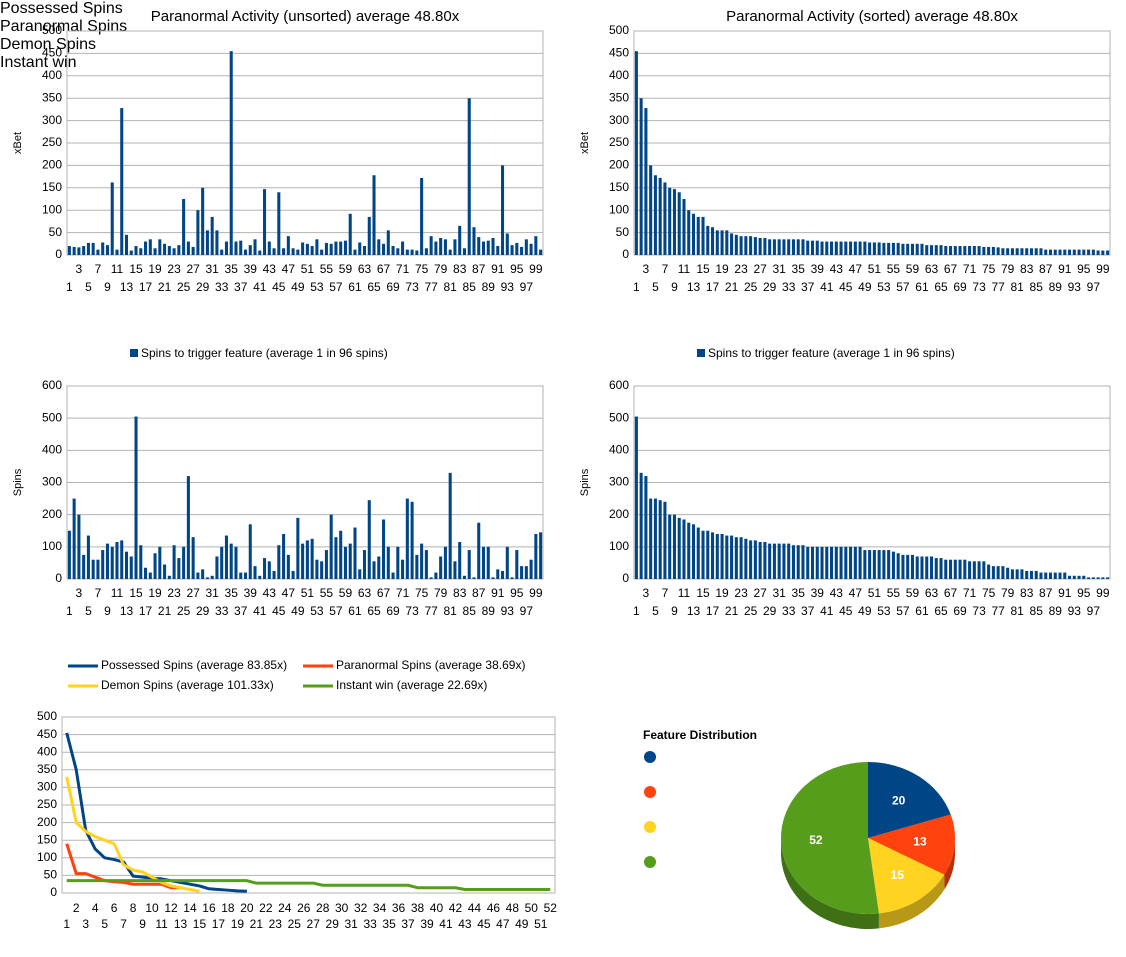 The image size is (1126, 957). I want to click on x-tick-label: 37, so click(241, 611).